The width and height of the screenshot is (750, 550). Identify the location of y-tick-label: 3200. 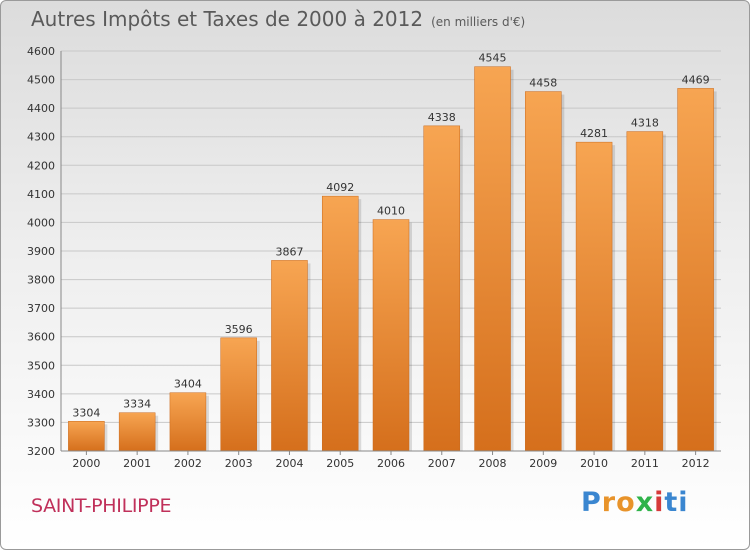
(41, 451).